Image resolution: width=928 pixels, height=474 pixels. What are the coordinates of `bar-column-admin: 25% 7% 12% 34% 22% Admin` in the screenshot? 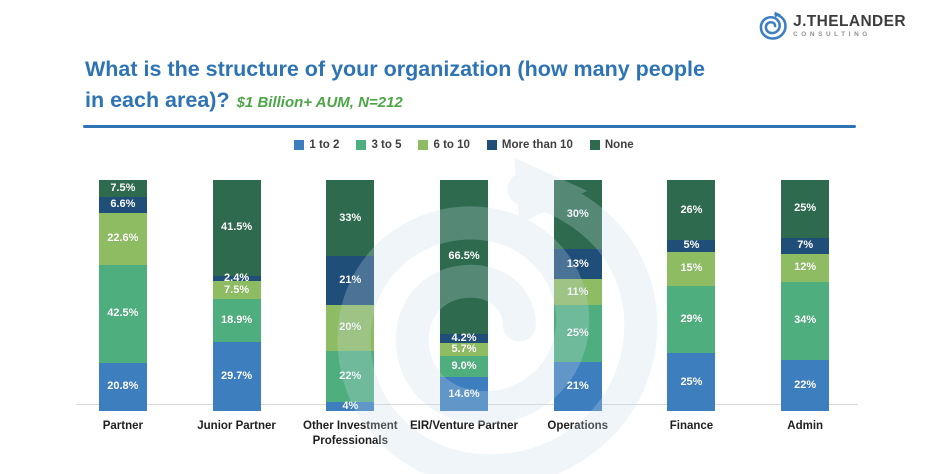 It's located at (805, 314).